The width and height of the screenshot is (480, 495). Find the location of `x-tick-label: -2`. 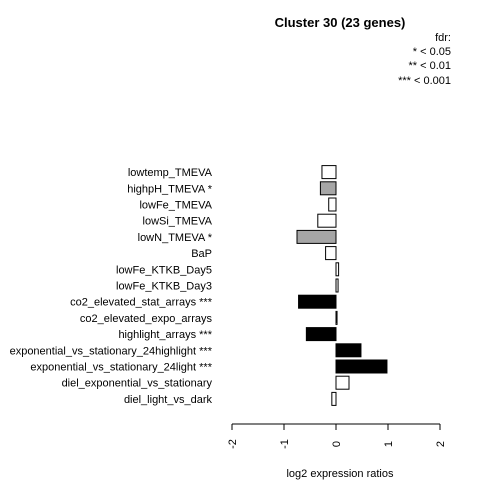

x-tick-label: -2 is located at coordinates (233, 444).